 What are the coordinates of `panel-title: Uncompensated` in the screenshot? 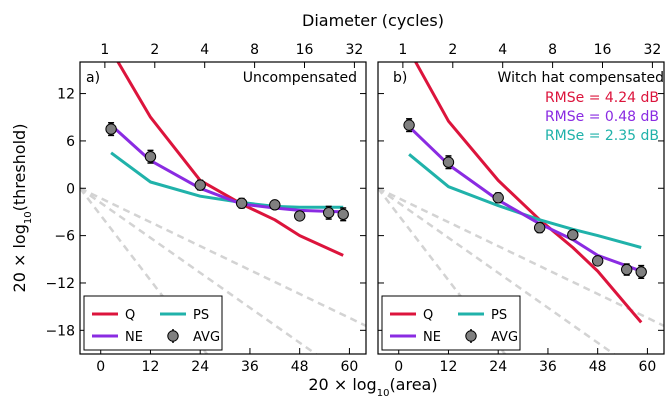 It's located at (300, 78).